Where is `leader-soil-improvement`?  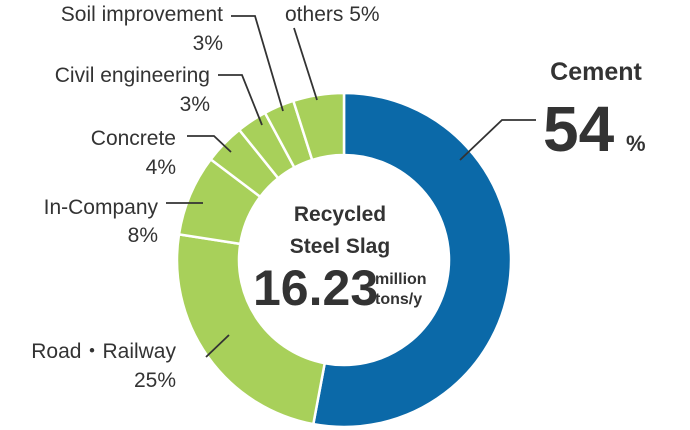
leader-soil-improvement is located at coordinates (257, 63).